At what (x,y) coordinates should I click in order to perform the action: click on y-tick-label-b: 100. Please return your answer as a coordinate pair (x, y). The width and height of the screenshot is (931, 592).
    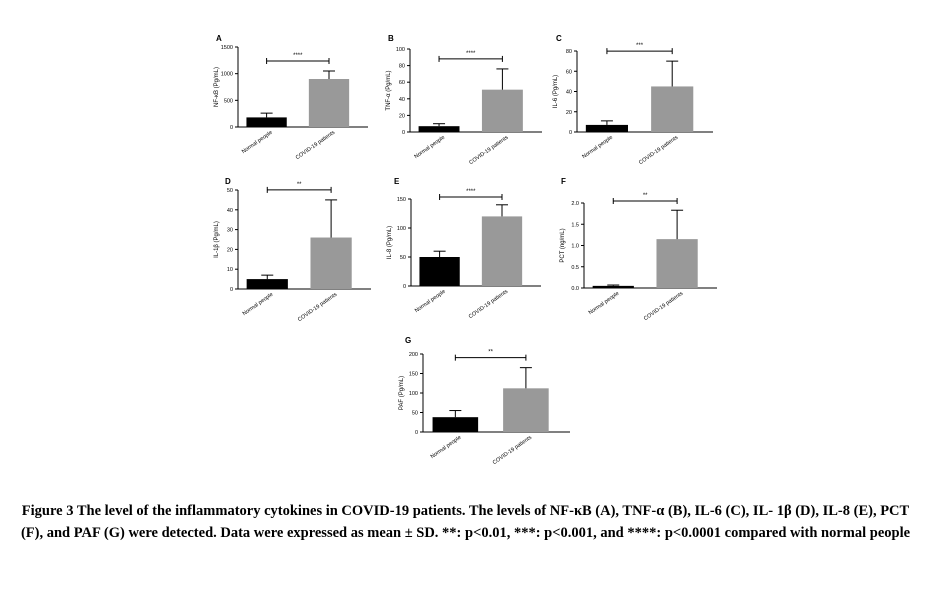
    Looking at the image, I should click on (400, 50).